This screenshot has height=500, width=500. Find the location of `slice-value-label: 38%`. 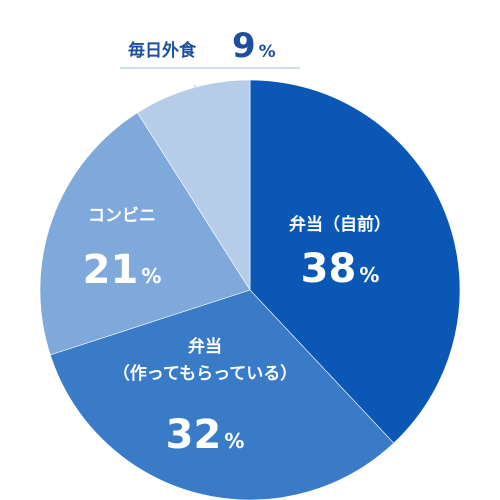

slice-value-label: 38% is located at coordinates (340, 269).